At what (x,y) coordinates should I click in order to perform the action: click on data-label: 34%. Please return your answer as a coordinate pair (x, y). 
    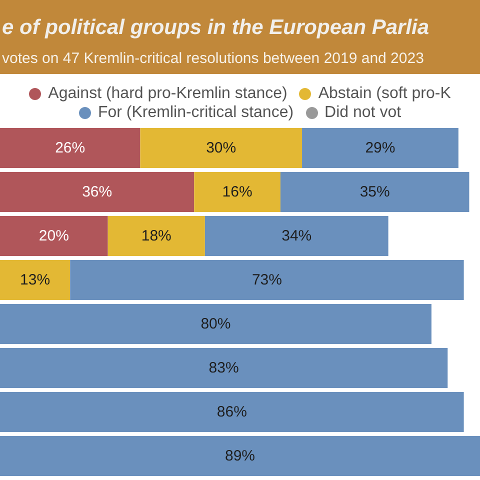
    Looking at the image, I should click on (297, 236).